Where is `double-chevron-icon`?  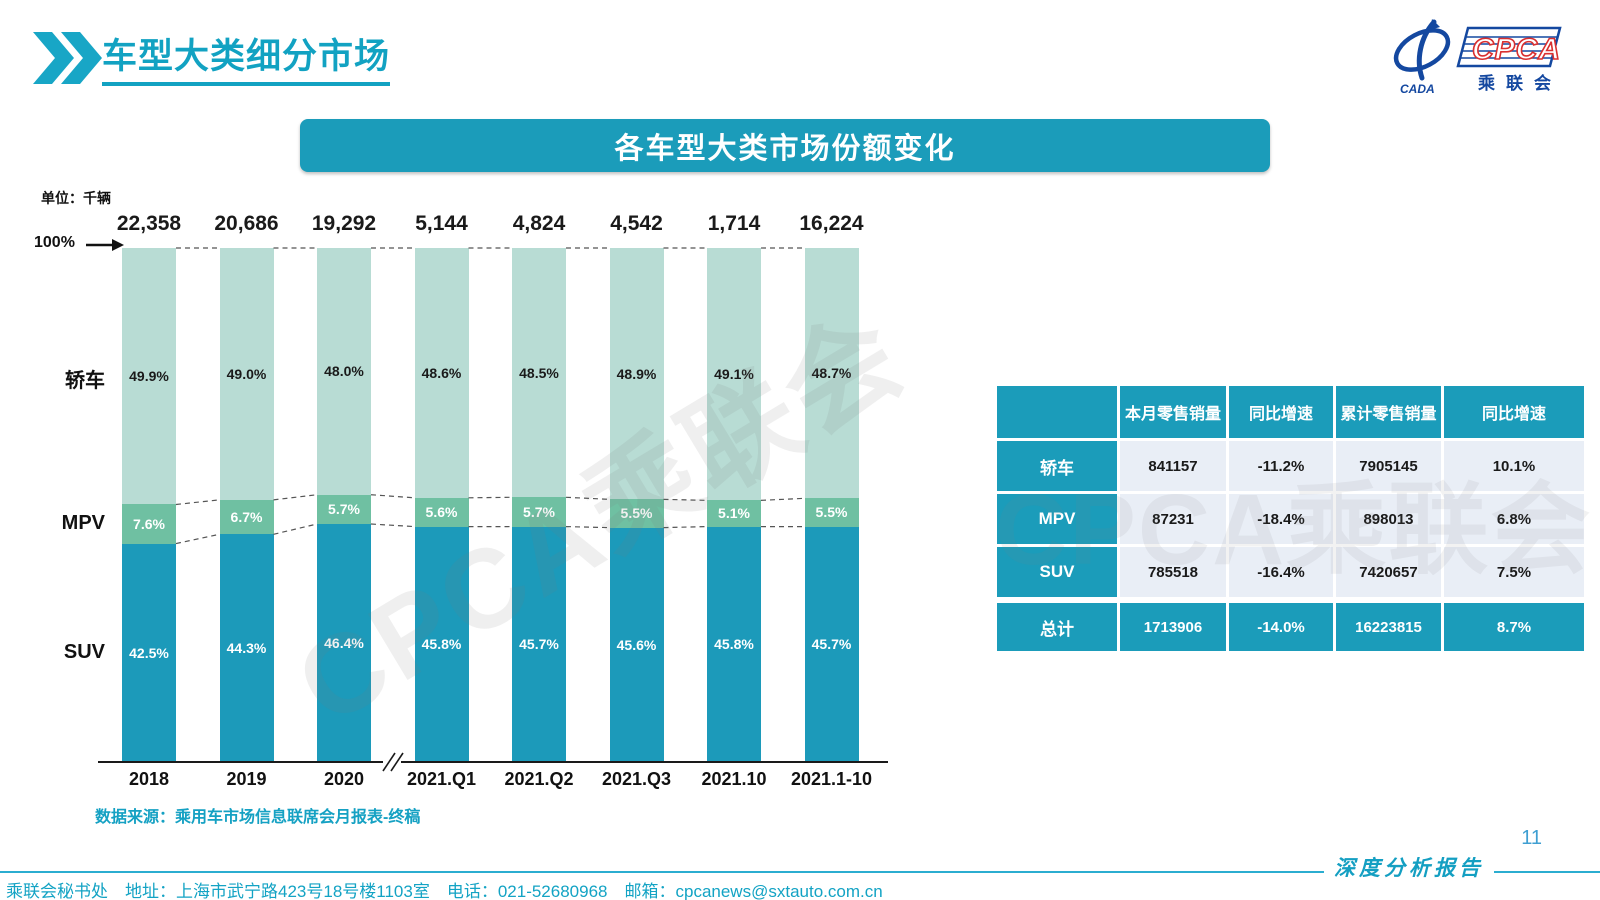
double-chevron-icon is located at coordinates (67, 58).